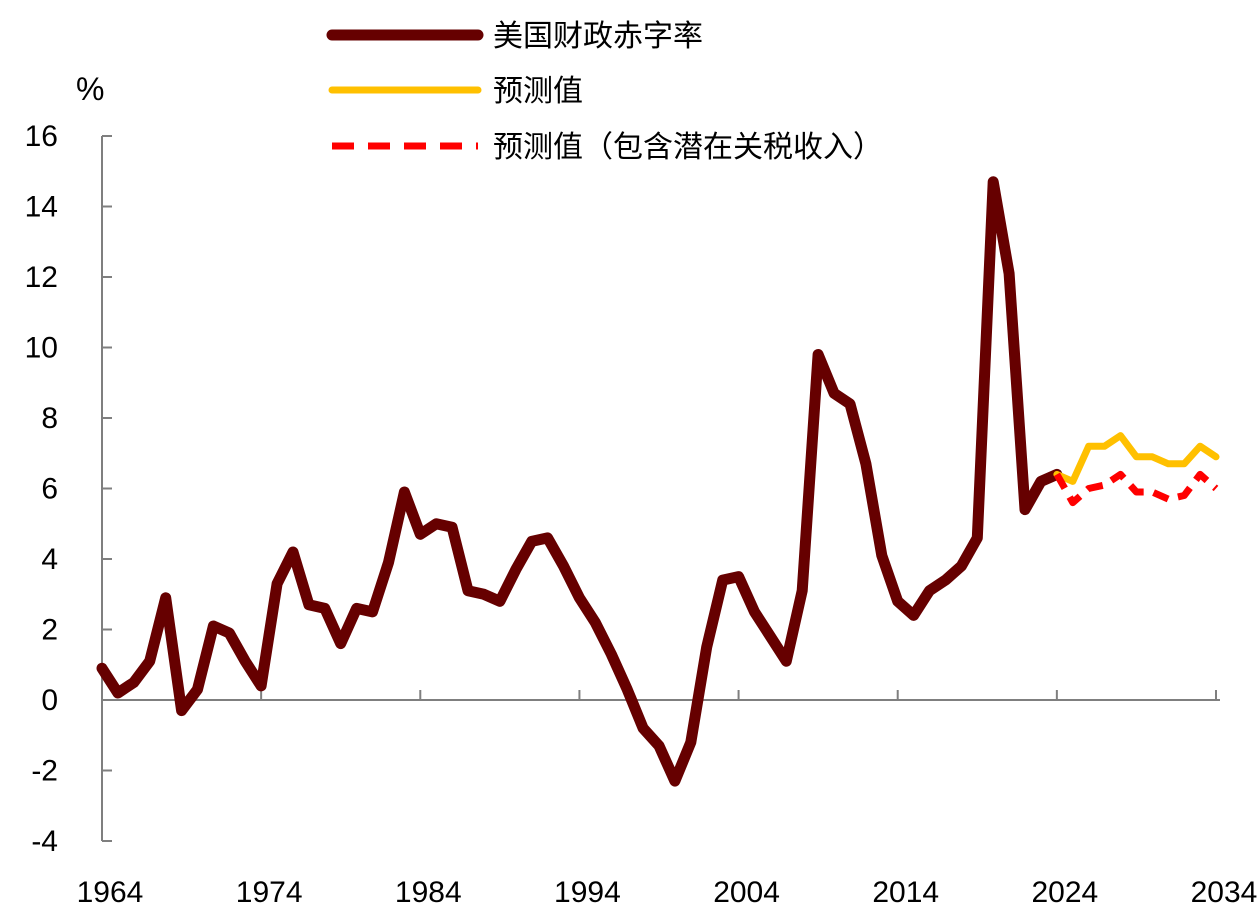 Image resolution: width=1257 pixels, height=918 pixels. I want to click on legend-label-0: 美国财政赤字率, so click(598, 36).